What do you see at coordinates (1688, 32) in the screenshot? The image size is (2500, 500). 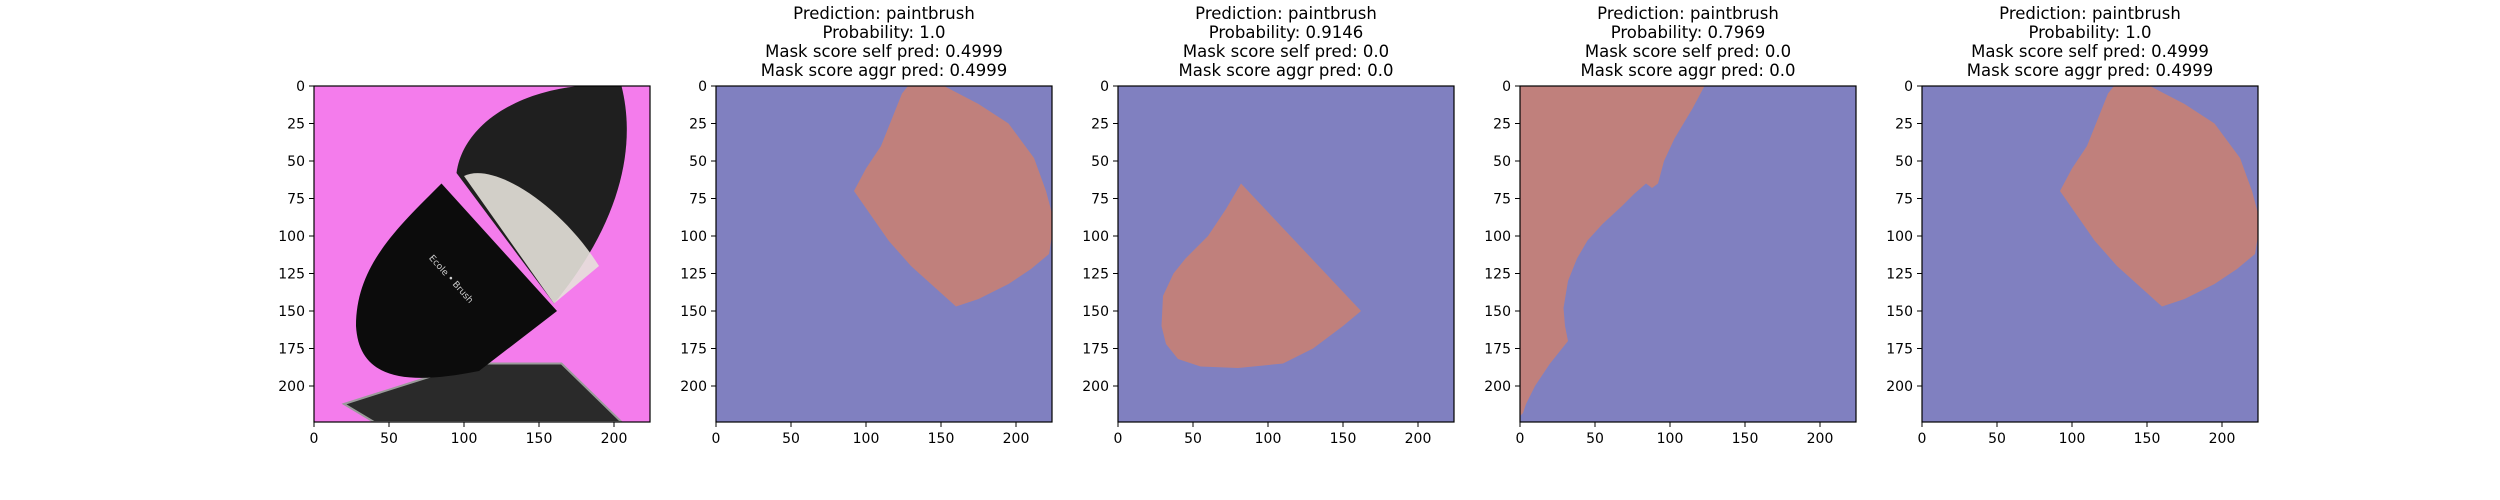 I see `subplot-title-line: Probability: 0.7969` at bounding box center [1688, 32].